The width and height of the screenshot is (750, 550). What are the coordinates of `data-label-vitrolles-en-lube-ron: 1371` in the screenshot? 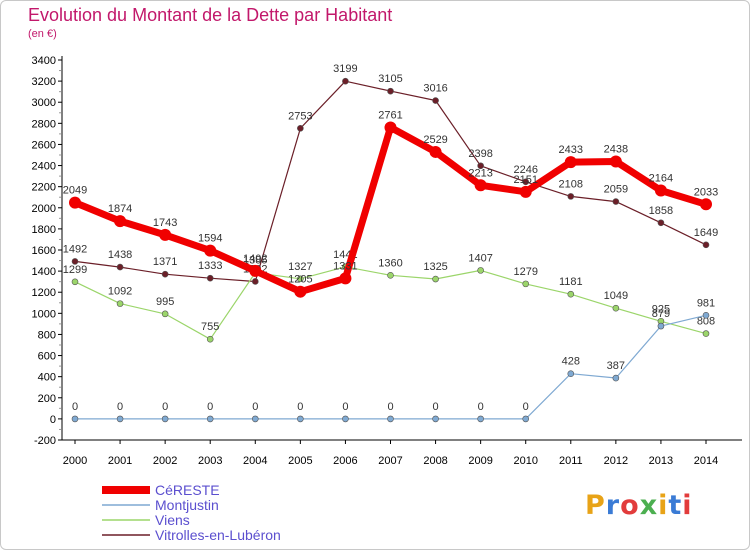 It's located at (165, 262).